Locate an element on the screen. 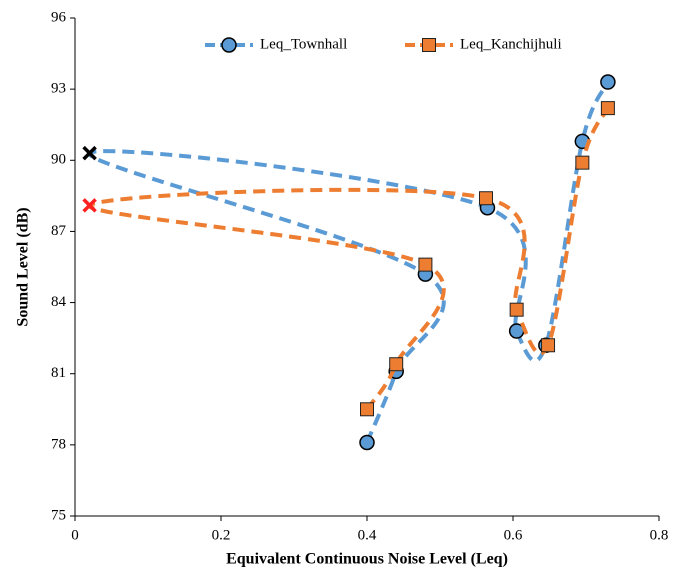 The image size is (676, 579). x-tick-label: 0.6 is located at coordinates (513, 535).